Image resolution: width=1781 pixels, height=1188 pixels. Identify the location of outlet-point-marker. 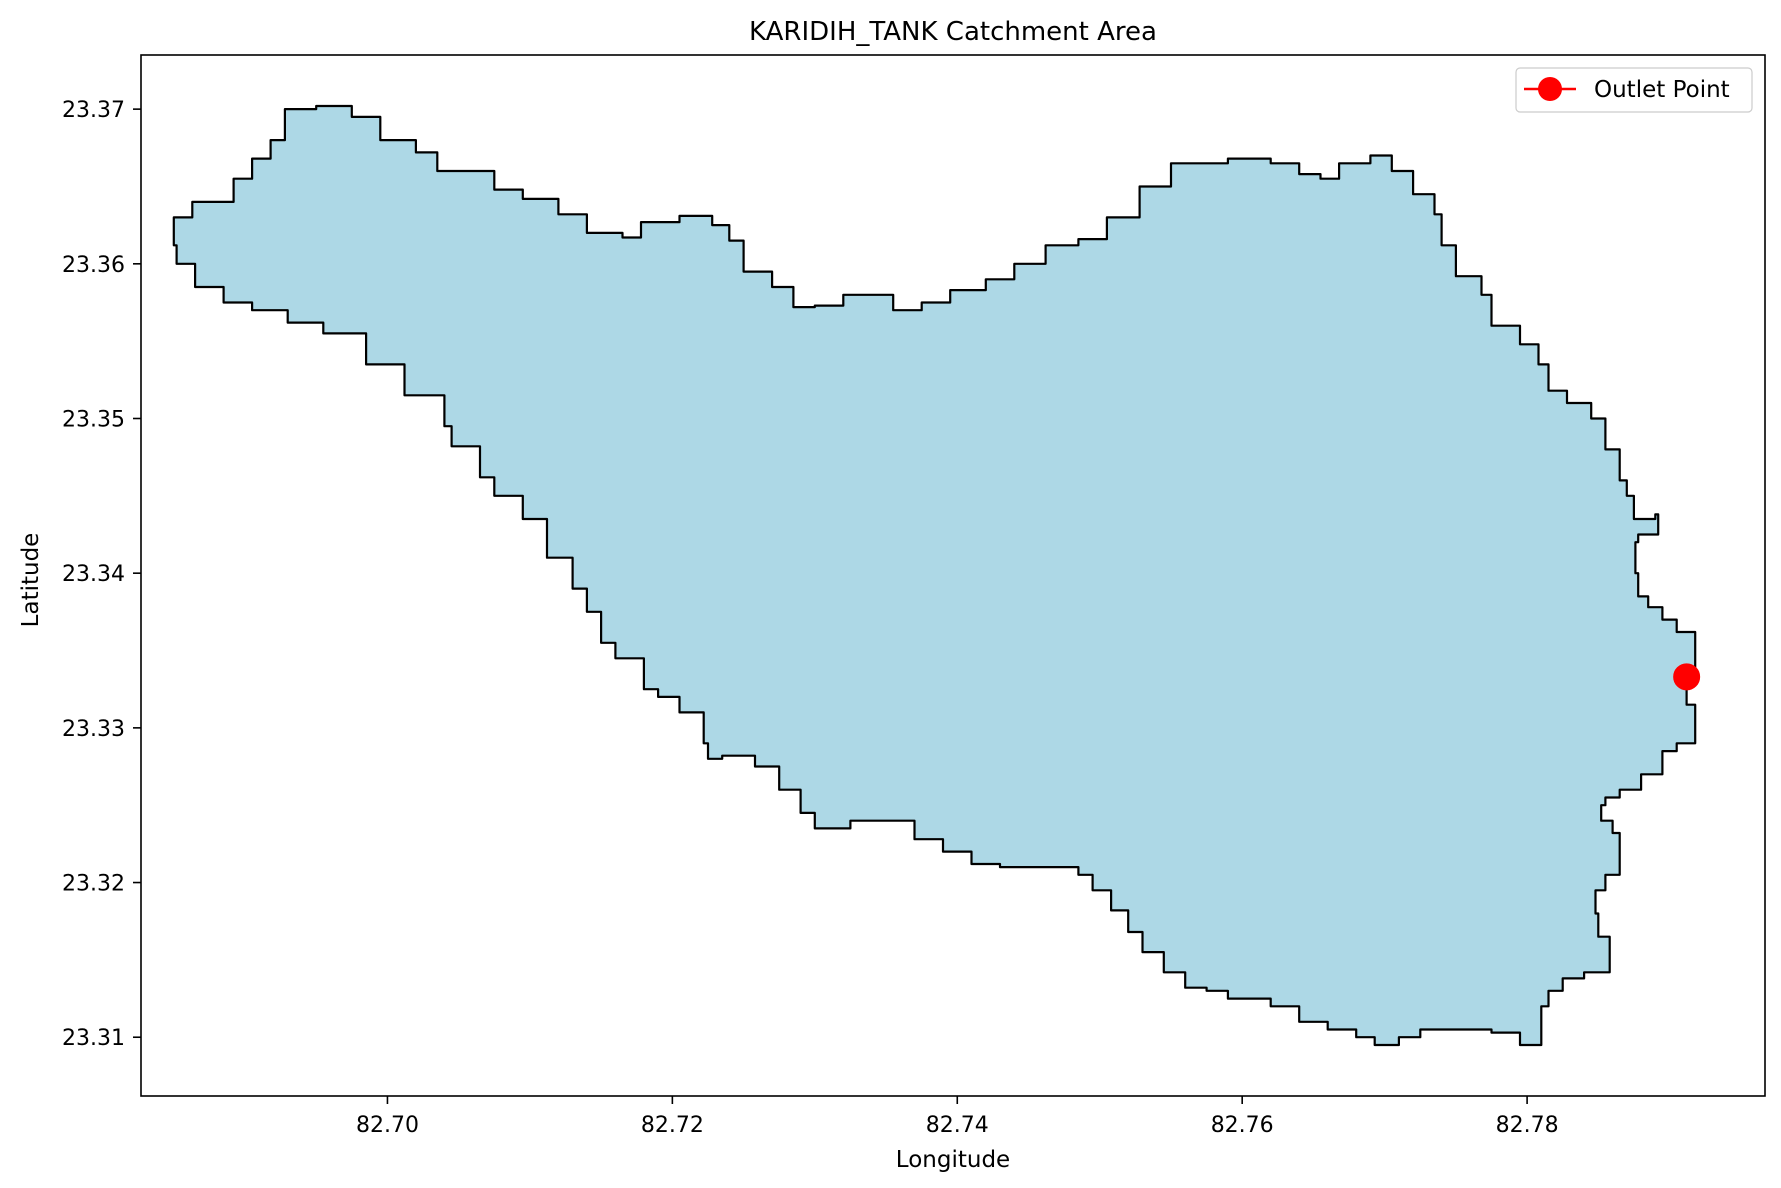
(1687, 677).